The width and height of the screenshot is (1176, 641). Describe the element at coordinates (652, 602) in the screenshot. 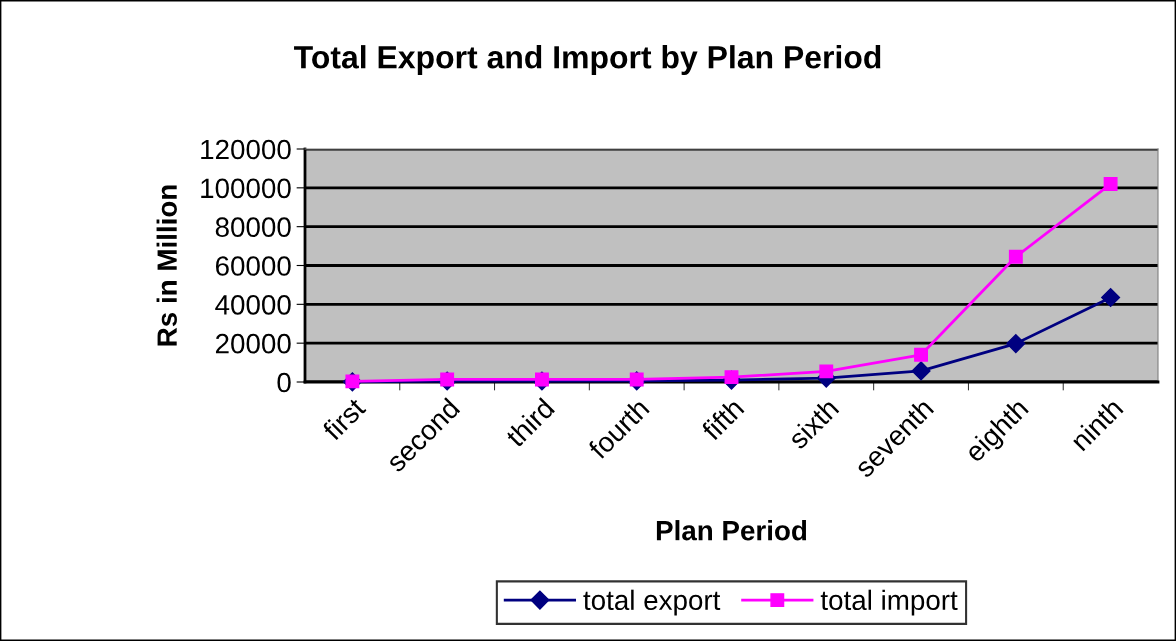

I see `legend-label: total export` at that location.